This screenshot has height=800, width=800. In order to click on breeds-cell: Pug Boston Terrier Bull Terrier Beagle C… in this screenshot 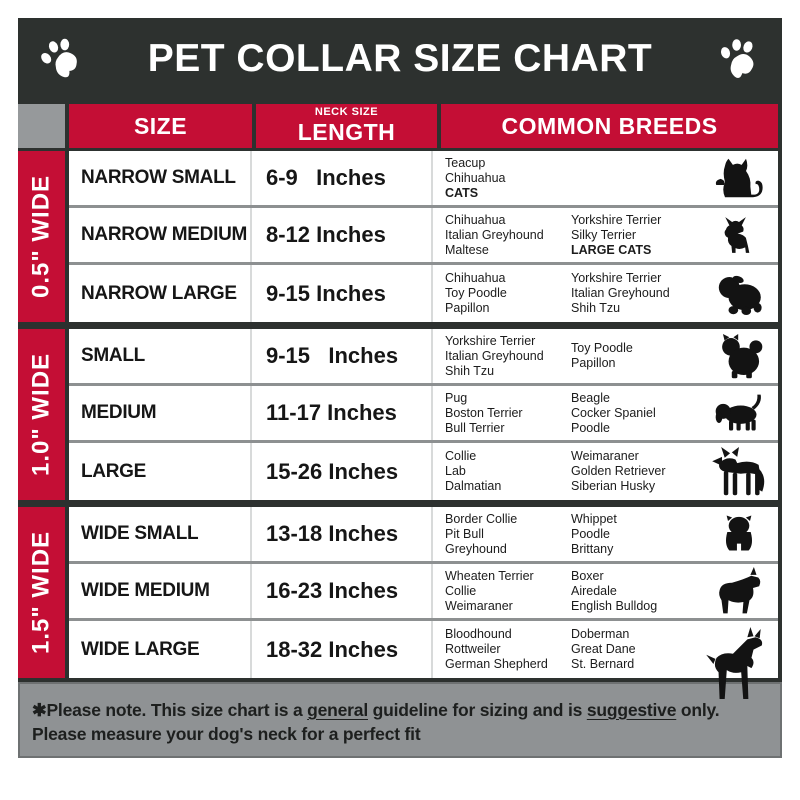, I will do `click(605, 413)`.